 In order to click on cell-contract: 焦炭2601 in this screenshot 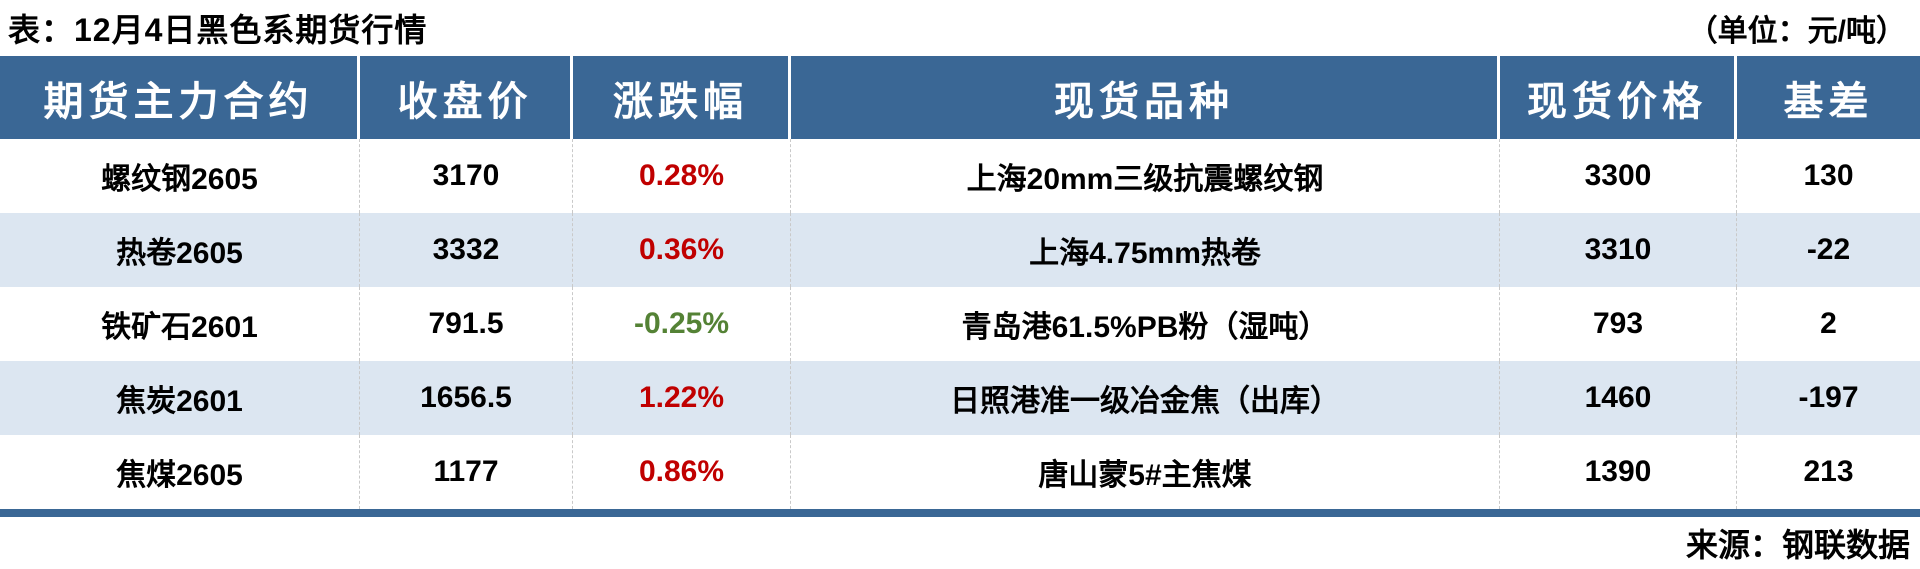, I will do `click(180, 398)`.